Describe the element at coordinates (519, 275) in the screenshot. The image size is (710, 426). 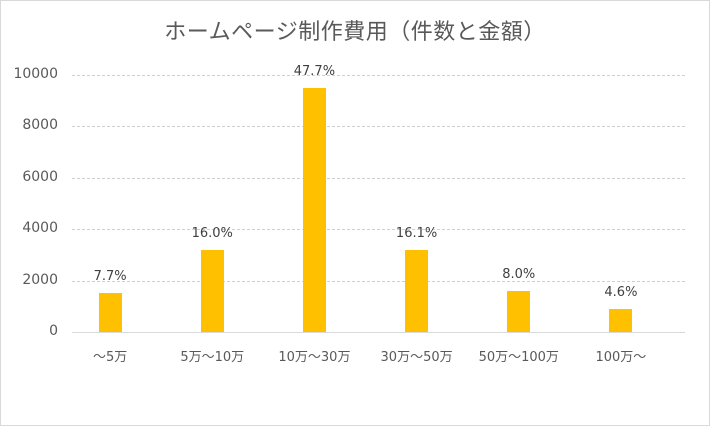
I see `data-label: 8.0%` at that location.